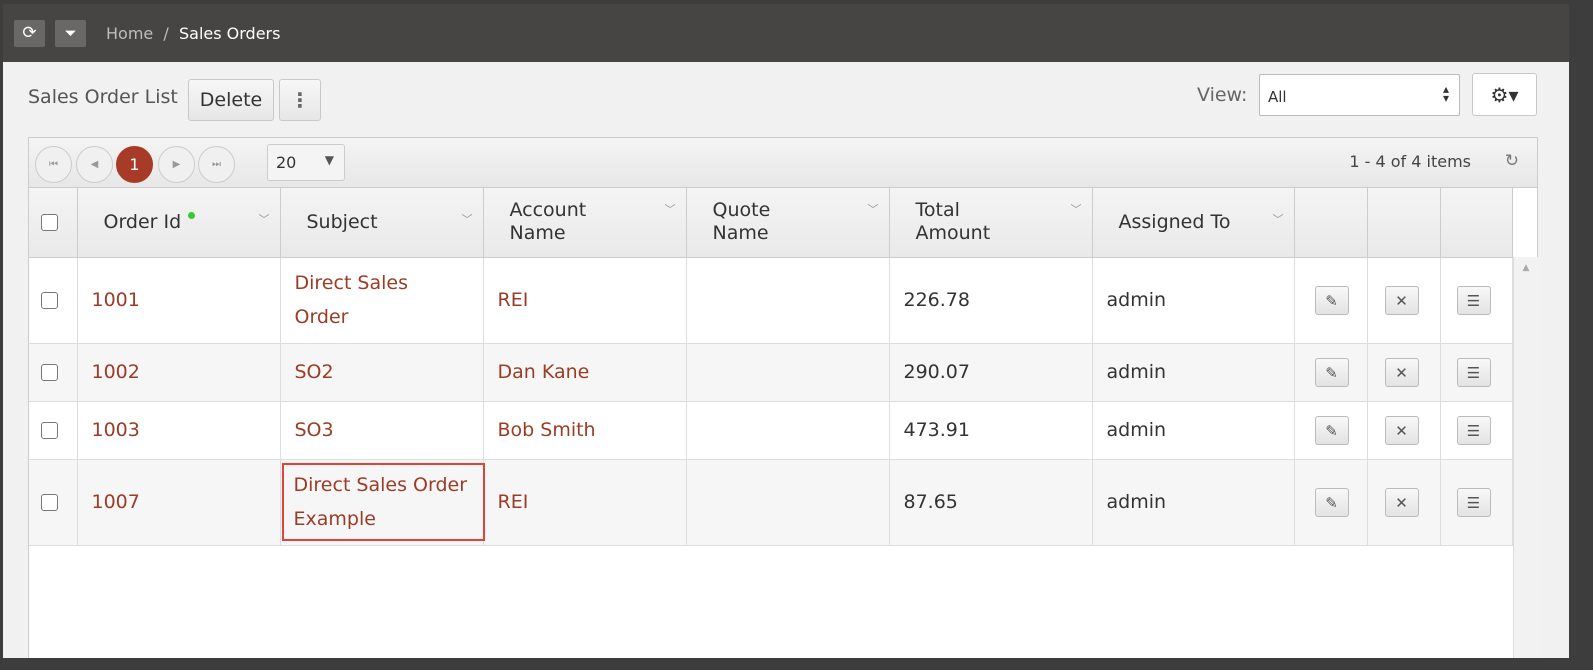 Image resolution: width=1593 pixels, height=670 pixels. I want to click on col-account-name: Account Name ﹀, so click(585, 223).